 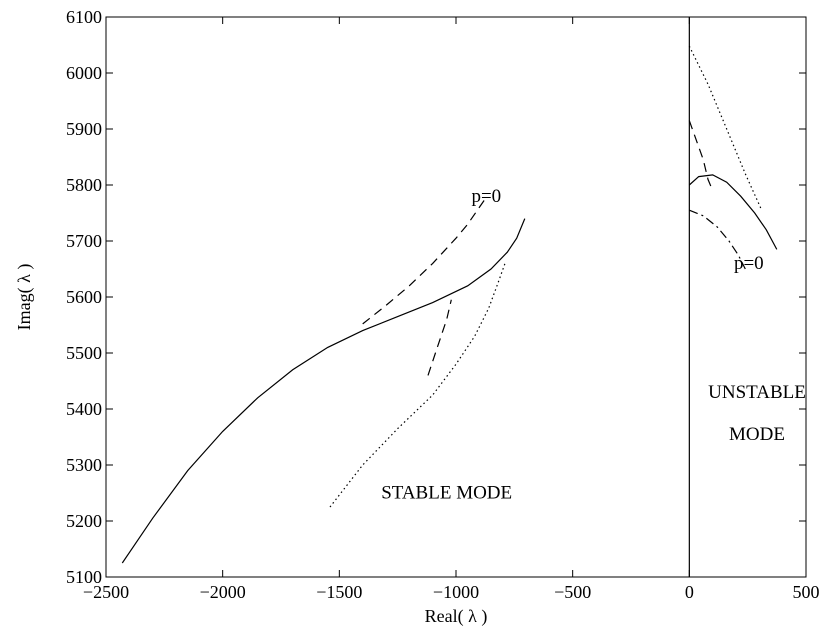 I want to click on x-axis-label: Real( λ ), so click(x=456, y=616).